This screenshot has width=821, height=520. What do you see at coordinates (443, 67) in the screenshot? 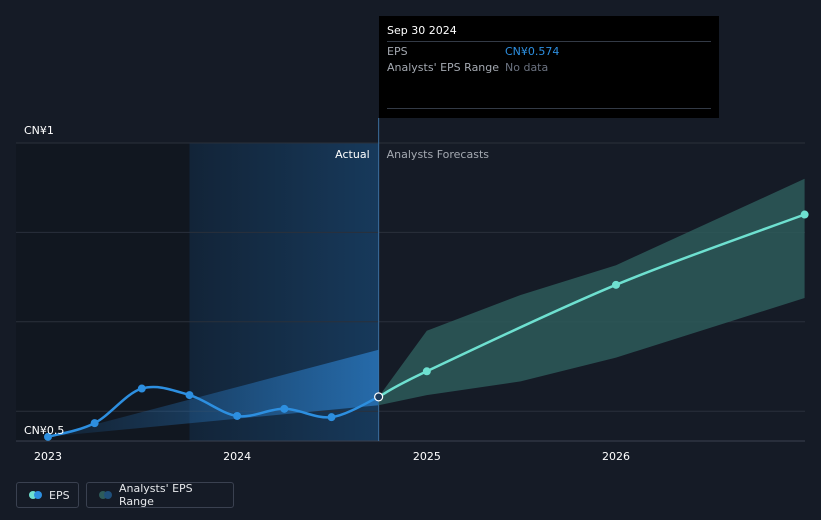
I see `tooltip-range-label: Analysts' EPS Range` at bounding box center [443, 67].